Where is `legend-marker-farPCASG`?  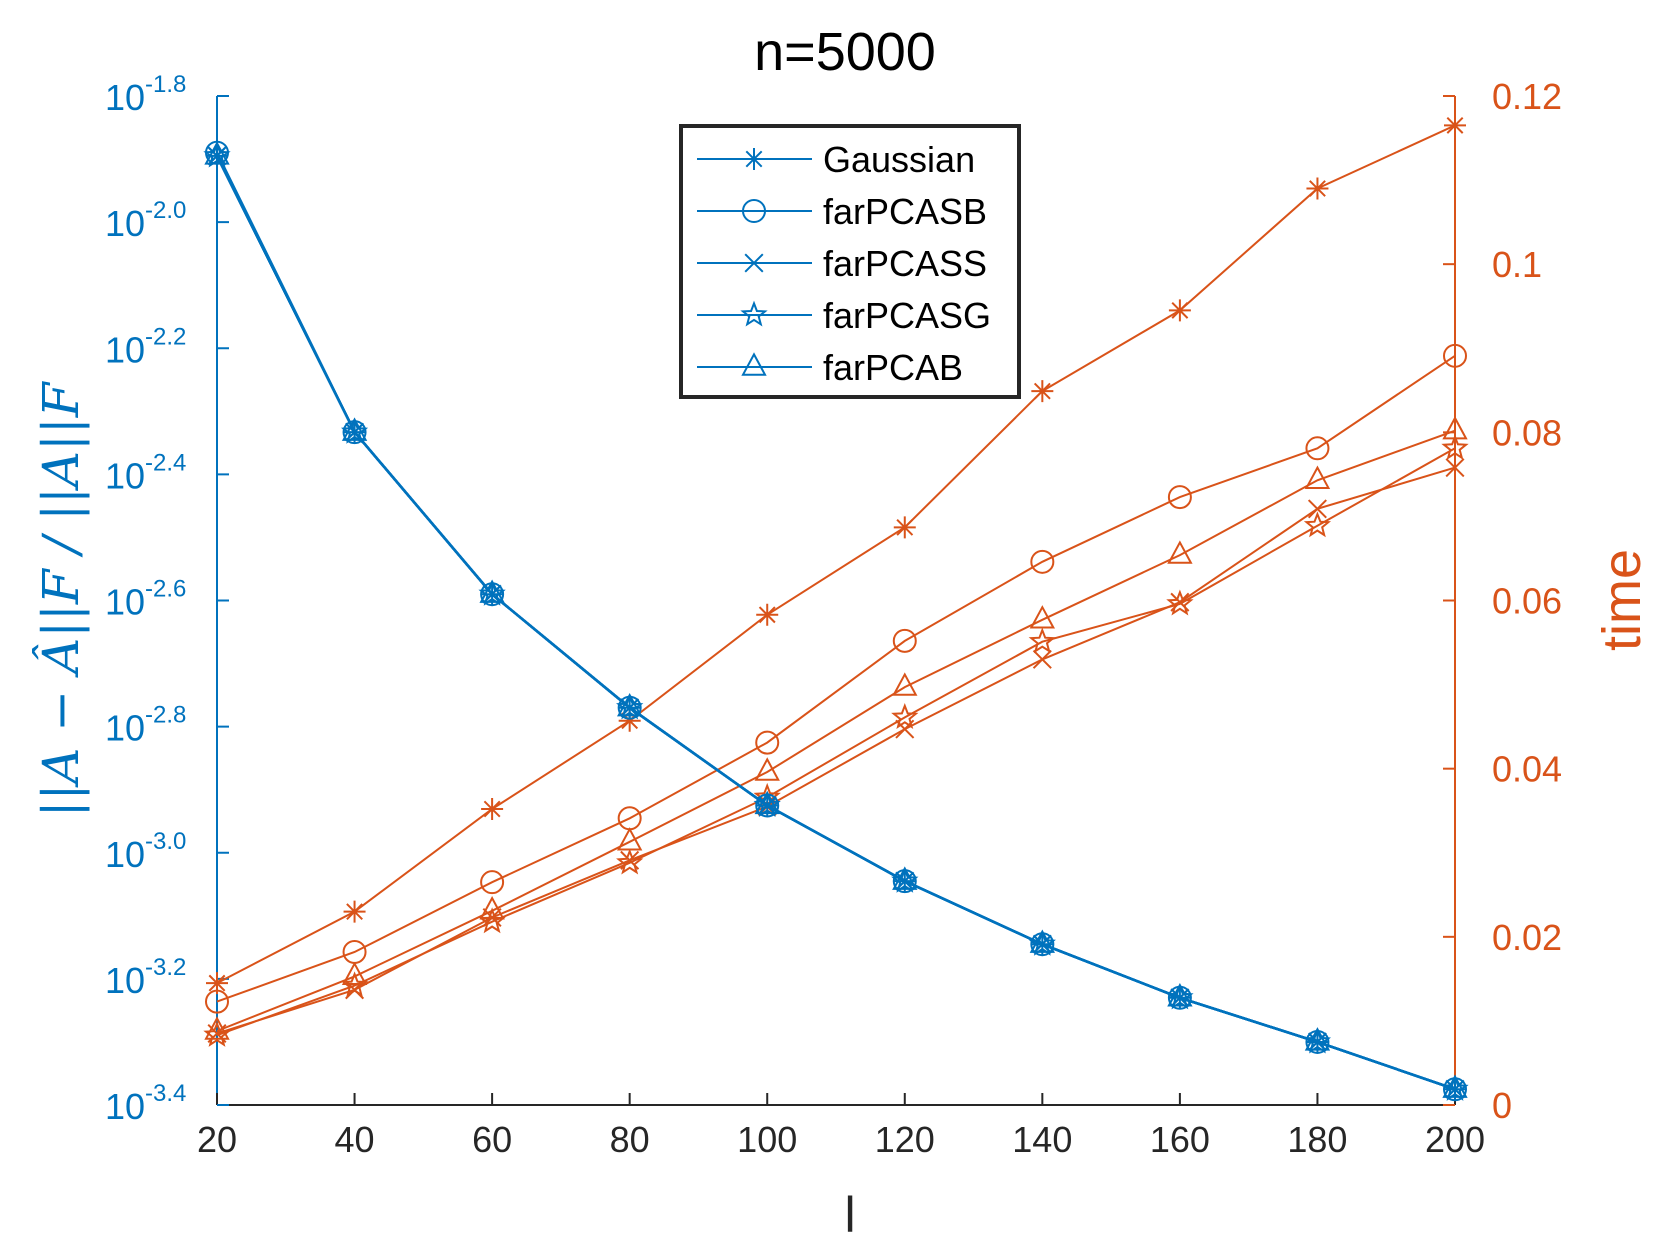 legend-marker-farPCASG is located at coordinates (754, 313).